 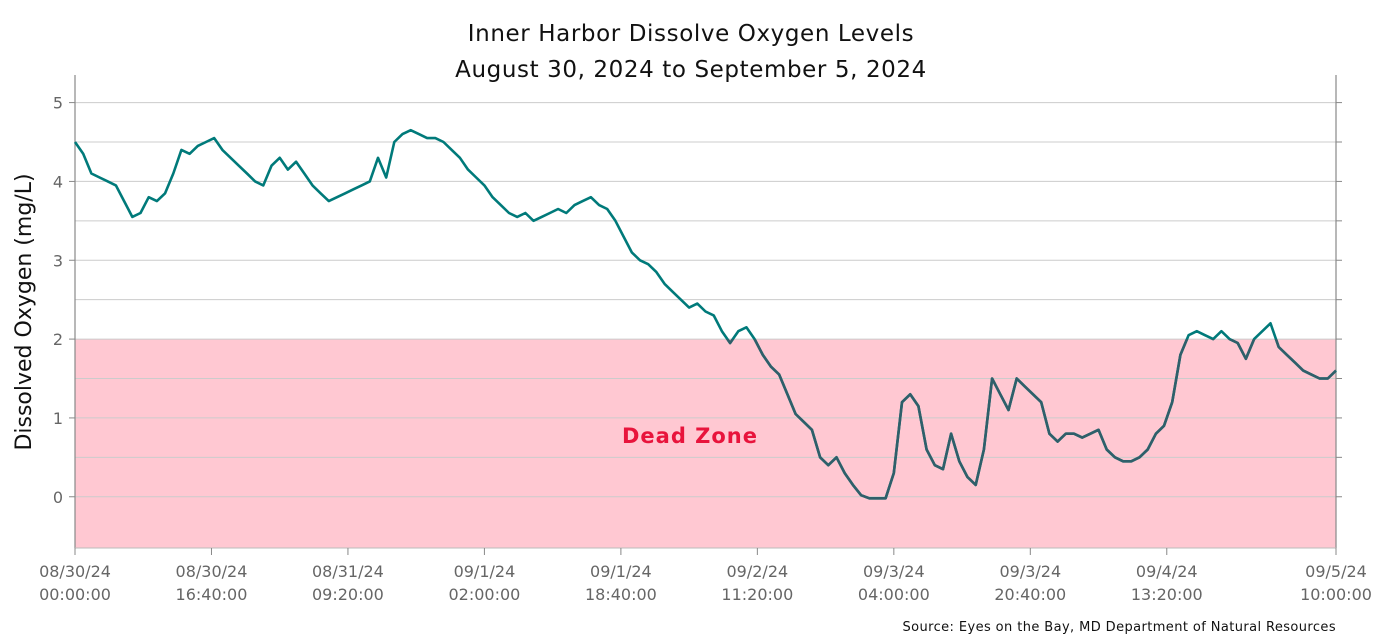 What do you see at coordinates (348, 571) in the screenshot?
I see `x-tick-date: 08/31/24` at bounding box center [348, 571].